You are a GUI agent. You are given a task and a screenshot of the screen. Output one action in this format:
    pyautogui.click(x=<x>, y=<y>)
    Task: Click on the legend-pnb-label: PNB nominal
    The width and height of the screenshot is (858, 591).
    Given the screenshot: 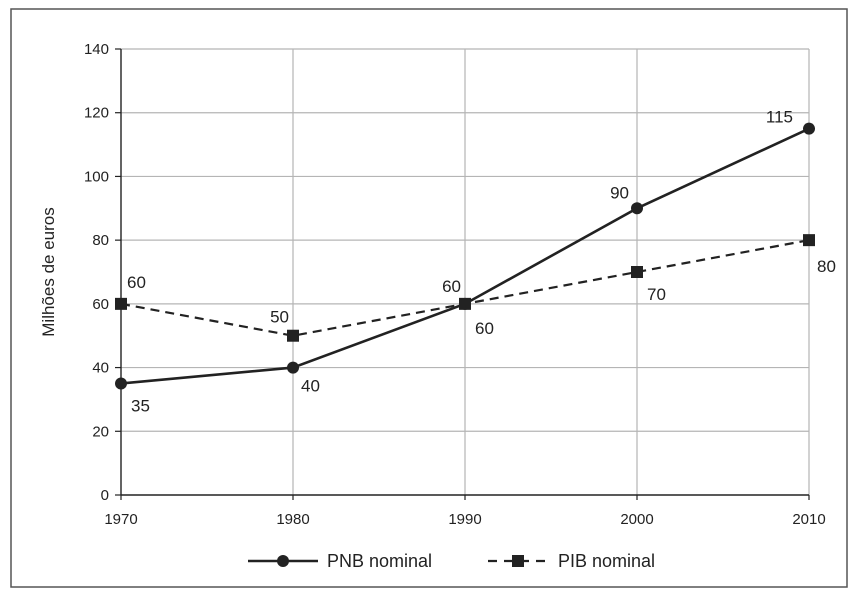 What is the action you would take?
    pyautogui.click(x=379, y=561)
    